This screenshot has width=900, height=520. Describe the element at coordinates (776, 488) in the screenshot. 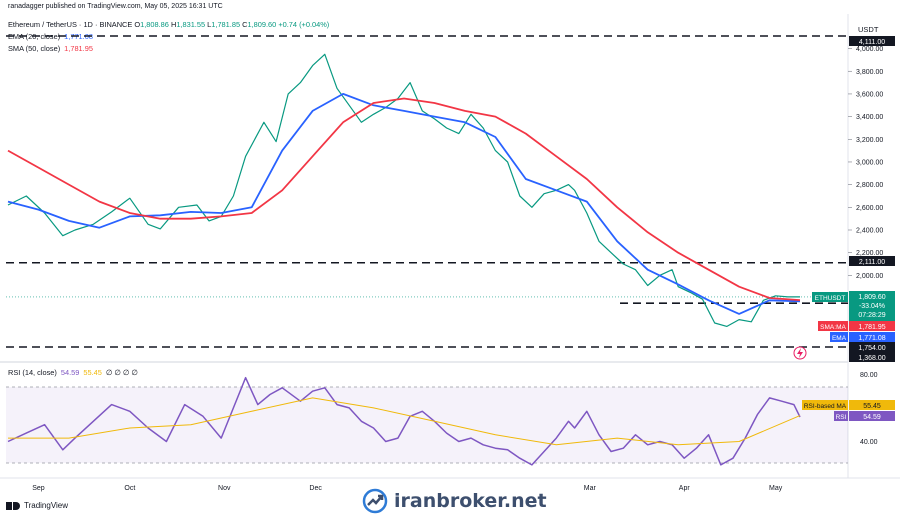

I see `time-tick-label: May` at that location.